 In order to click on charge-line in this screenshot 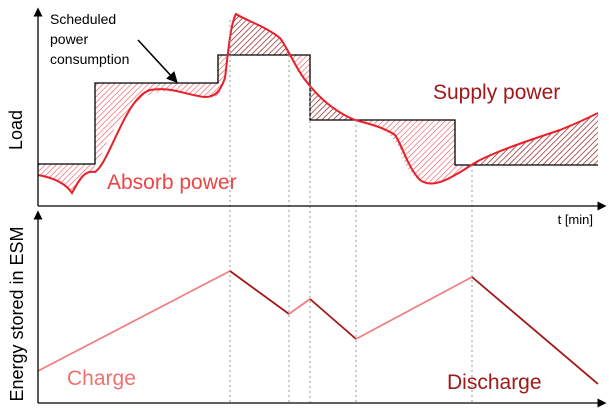, I will do `click(134, 321)`.